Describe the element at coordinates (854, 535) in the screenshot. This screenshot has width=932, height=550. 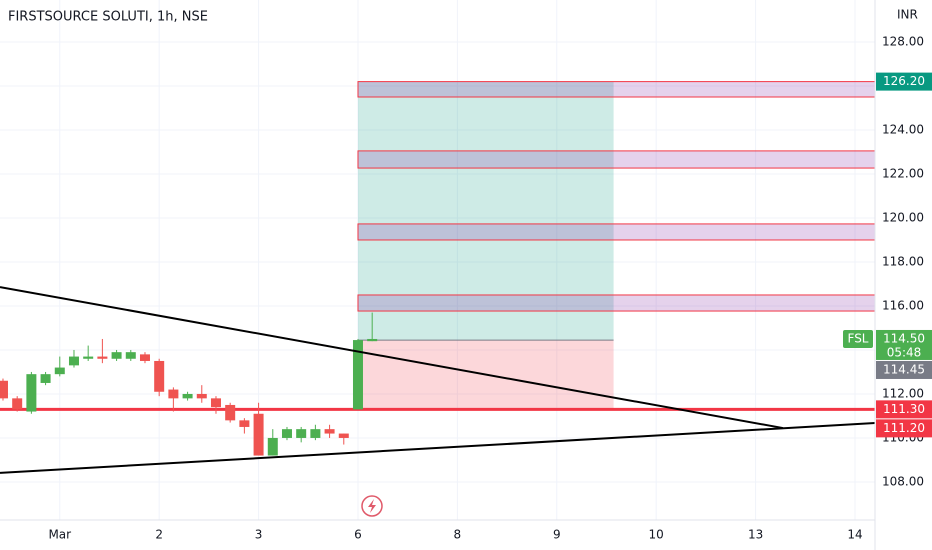
I see `x-tick-label: 14` at that location.